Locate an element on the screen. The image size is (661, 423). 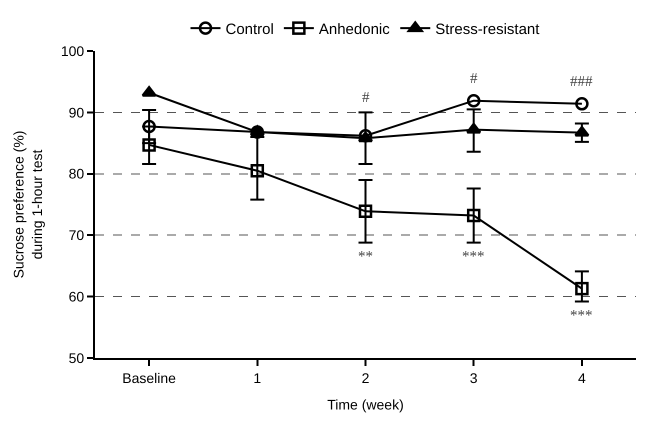
x-tick-label: 1 is located at coordinates (257, 378).